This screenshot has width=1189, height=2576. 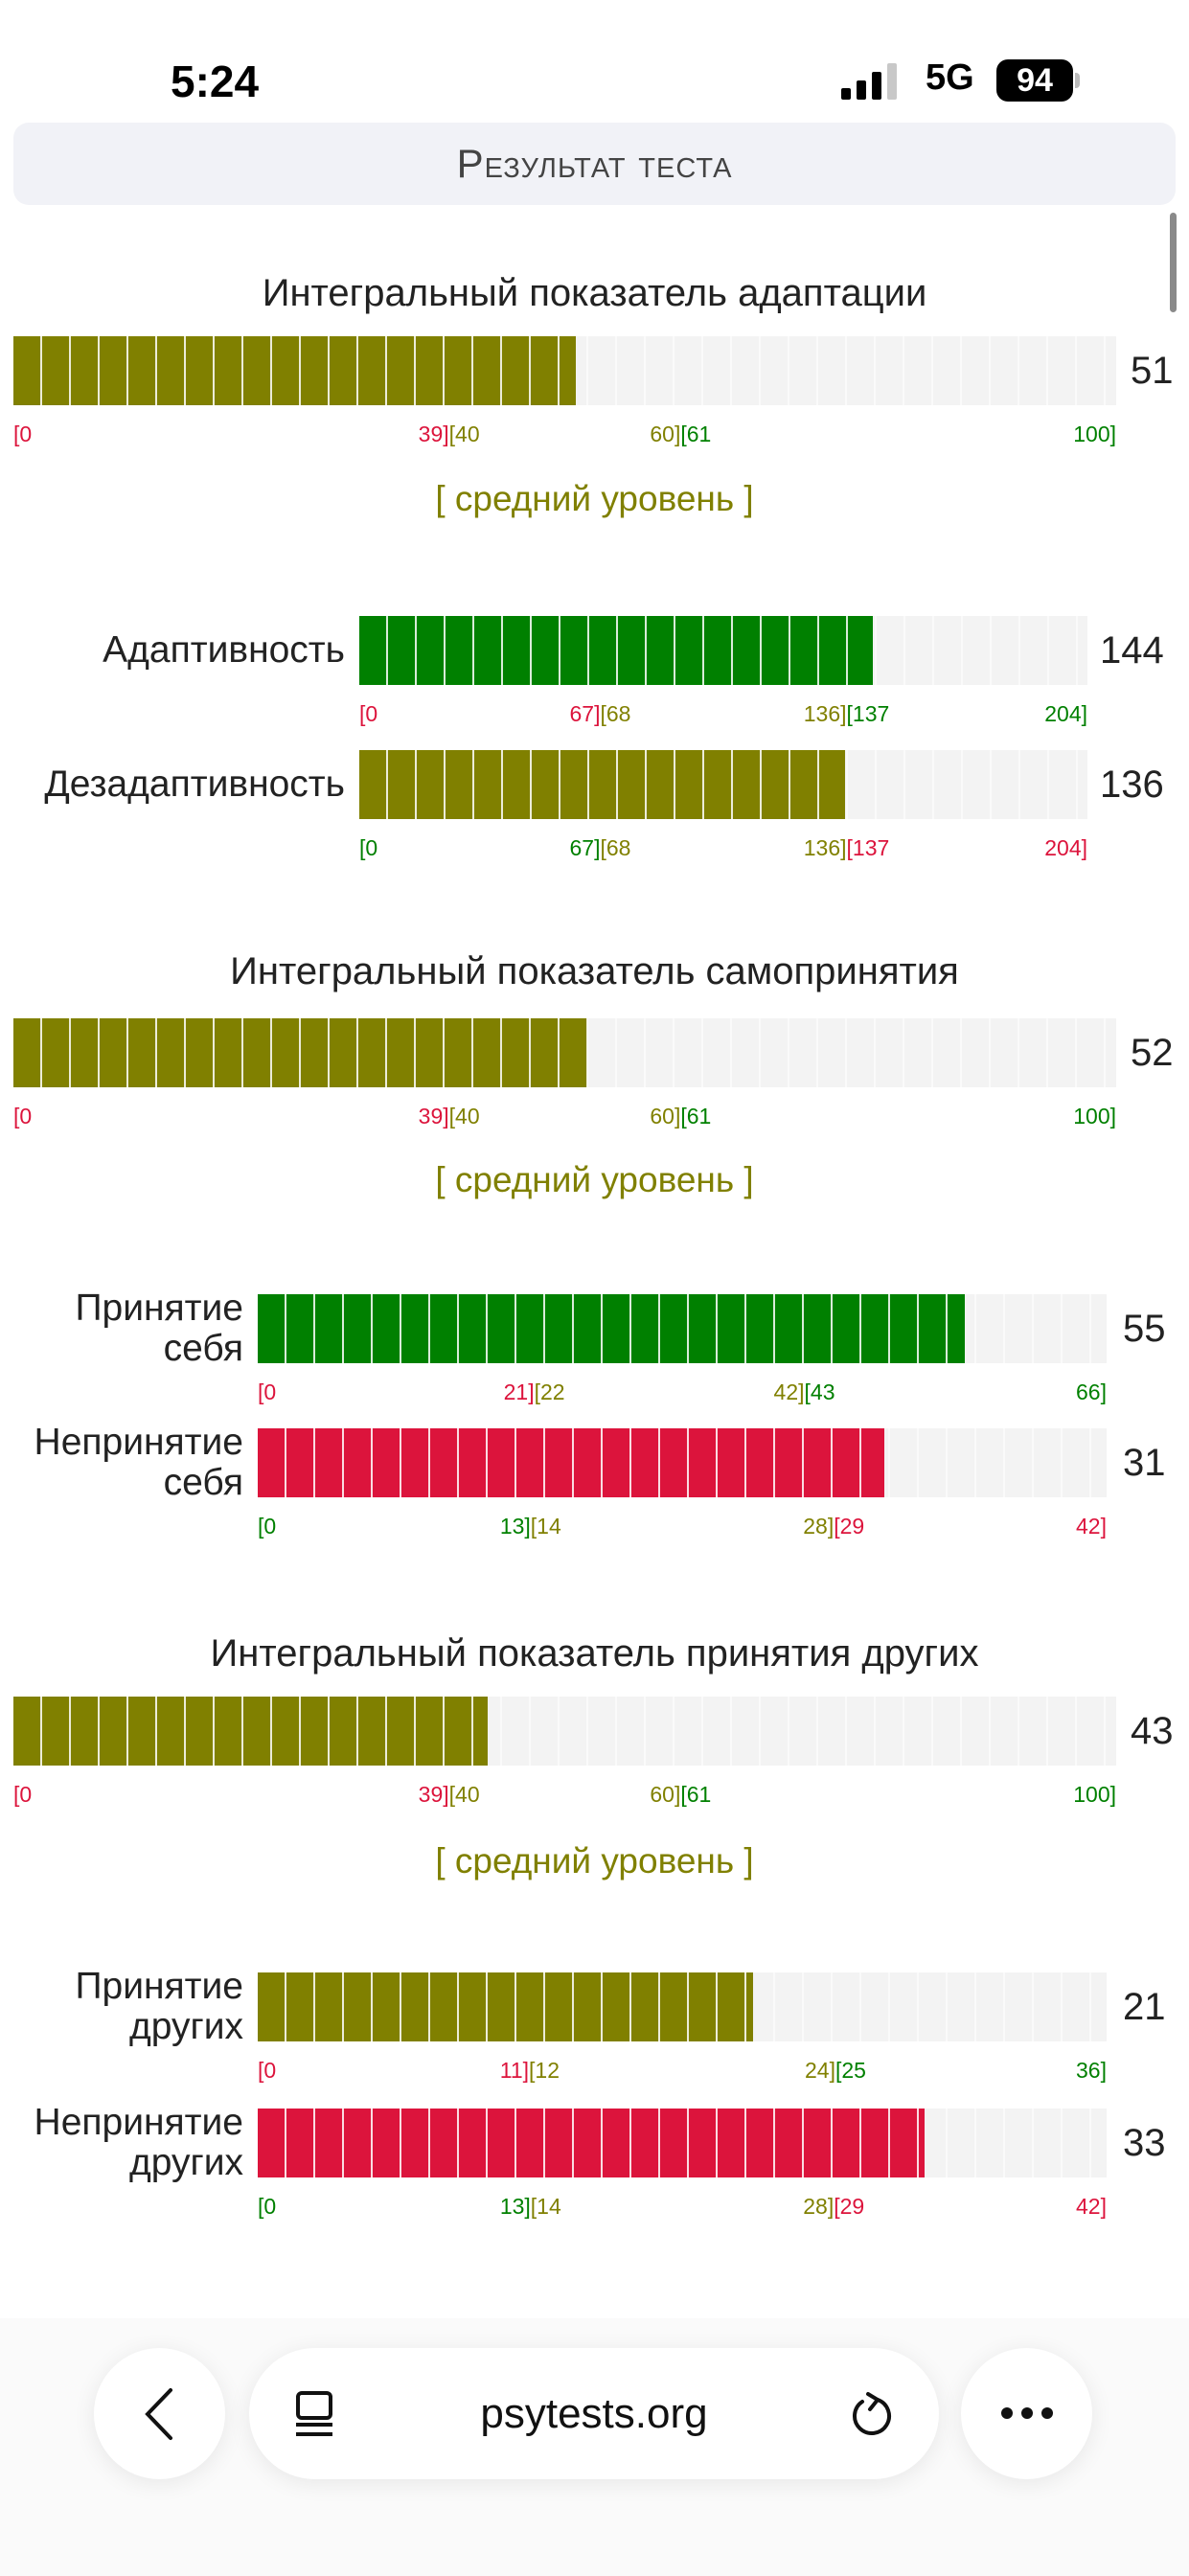 What do you see at coordinates (1091, 2071) in the screenshot?
I see `range-tick-label: 36]` at bounding box center [1091, 2071].